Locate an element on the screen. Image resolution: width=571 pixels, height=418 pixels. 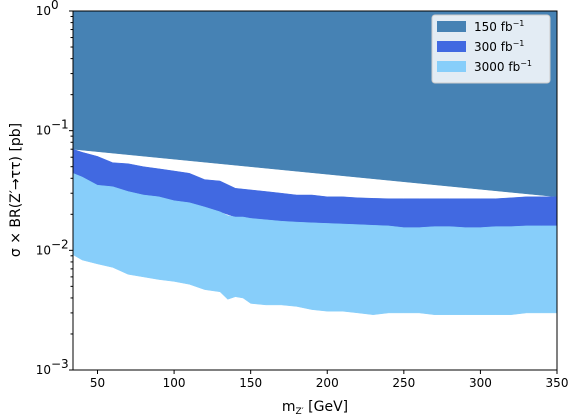
x-tick-label: 300 is located at coordinates (480, 383).